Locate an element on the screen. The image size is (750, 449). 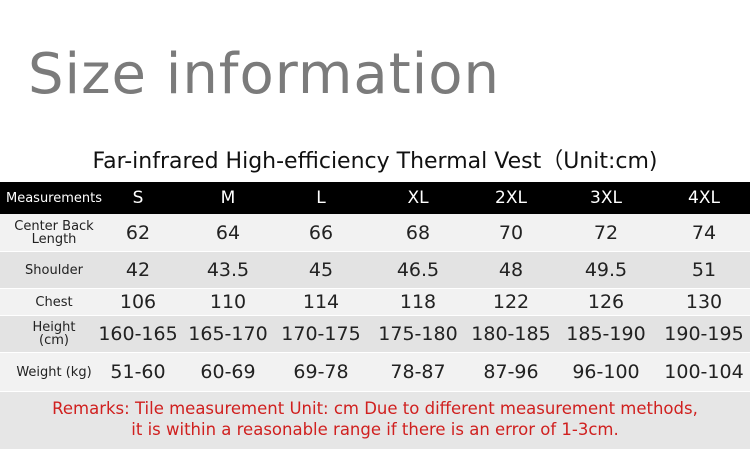
table-cell: 78-87 is located at coordinates (418, 372).